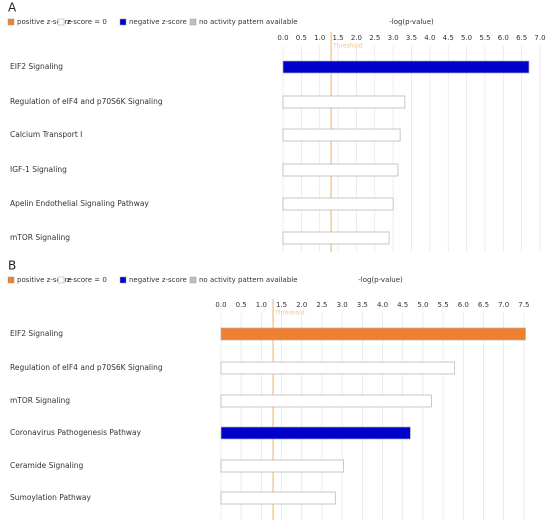 The image size is (550, 525). What do you see at coordinates (12, 266) in the screenshot?
I see `panel-label: B` at bounding box center [12, 266].